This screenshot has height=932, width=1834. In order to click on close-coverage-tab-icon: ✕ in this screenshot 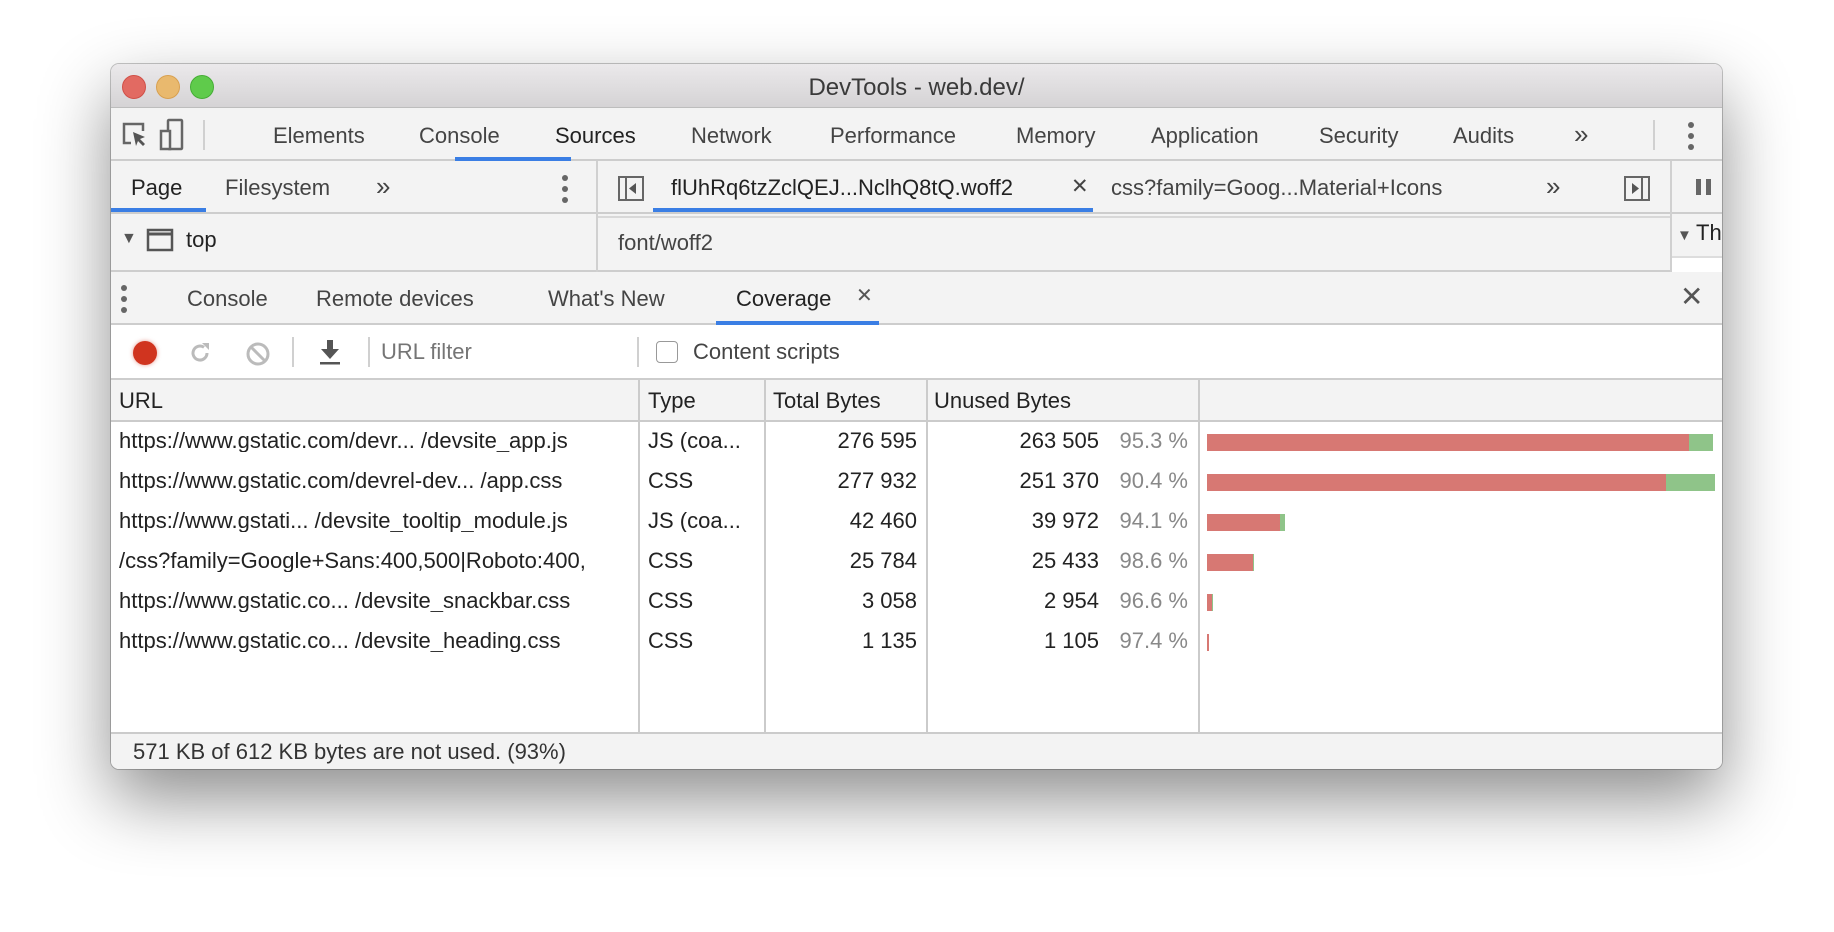, I will do `click(864, 296)`.